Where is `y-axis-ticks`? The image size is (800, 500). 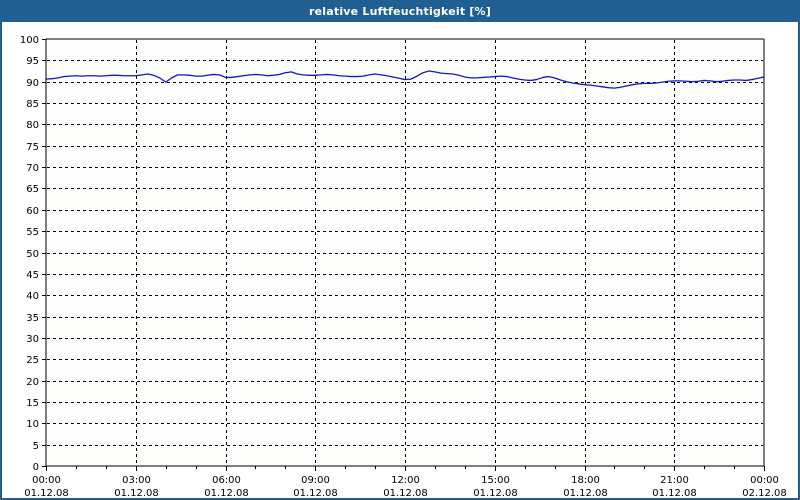 y-axis-ticks is located at coordinates (44, 253).